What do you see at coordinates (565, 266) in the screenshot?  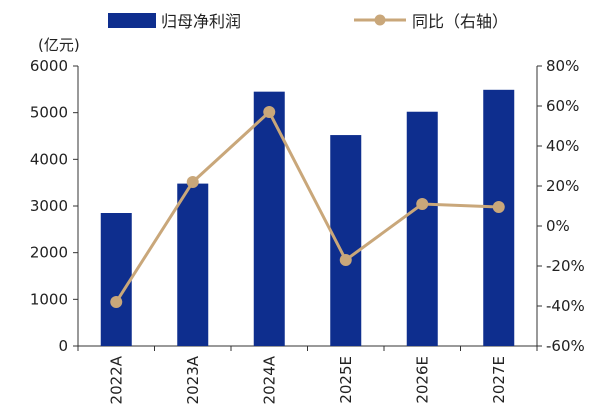 I see `y-right-tick-label: -20%` at bounding box center [565, 266].